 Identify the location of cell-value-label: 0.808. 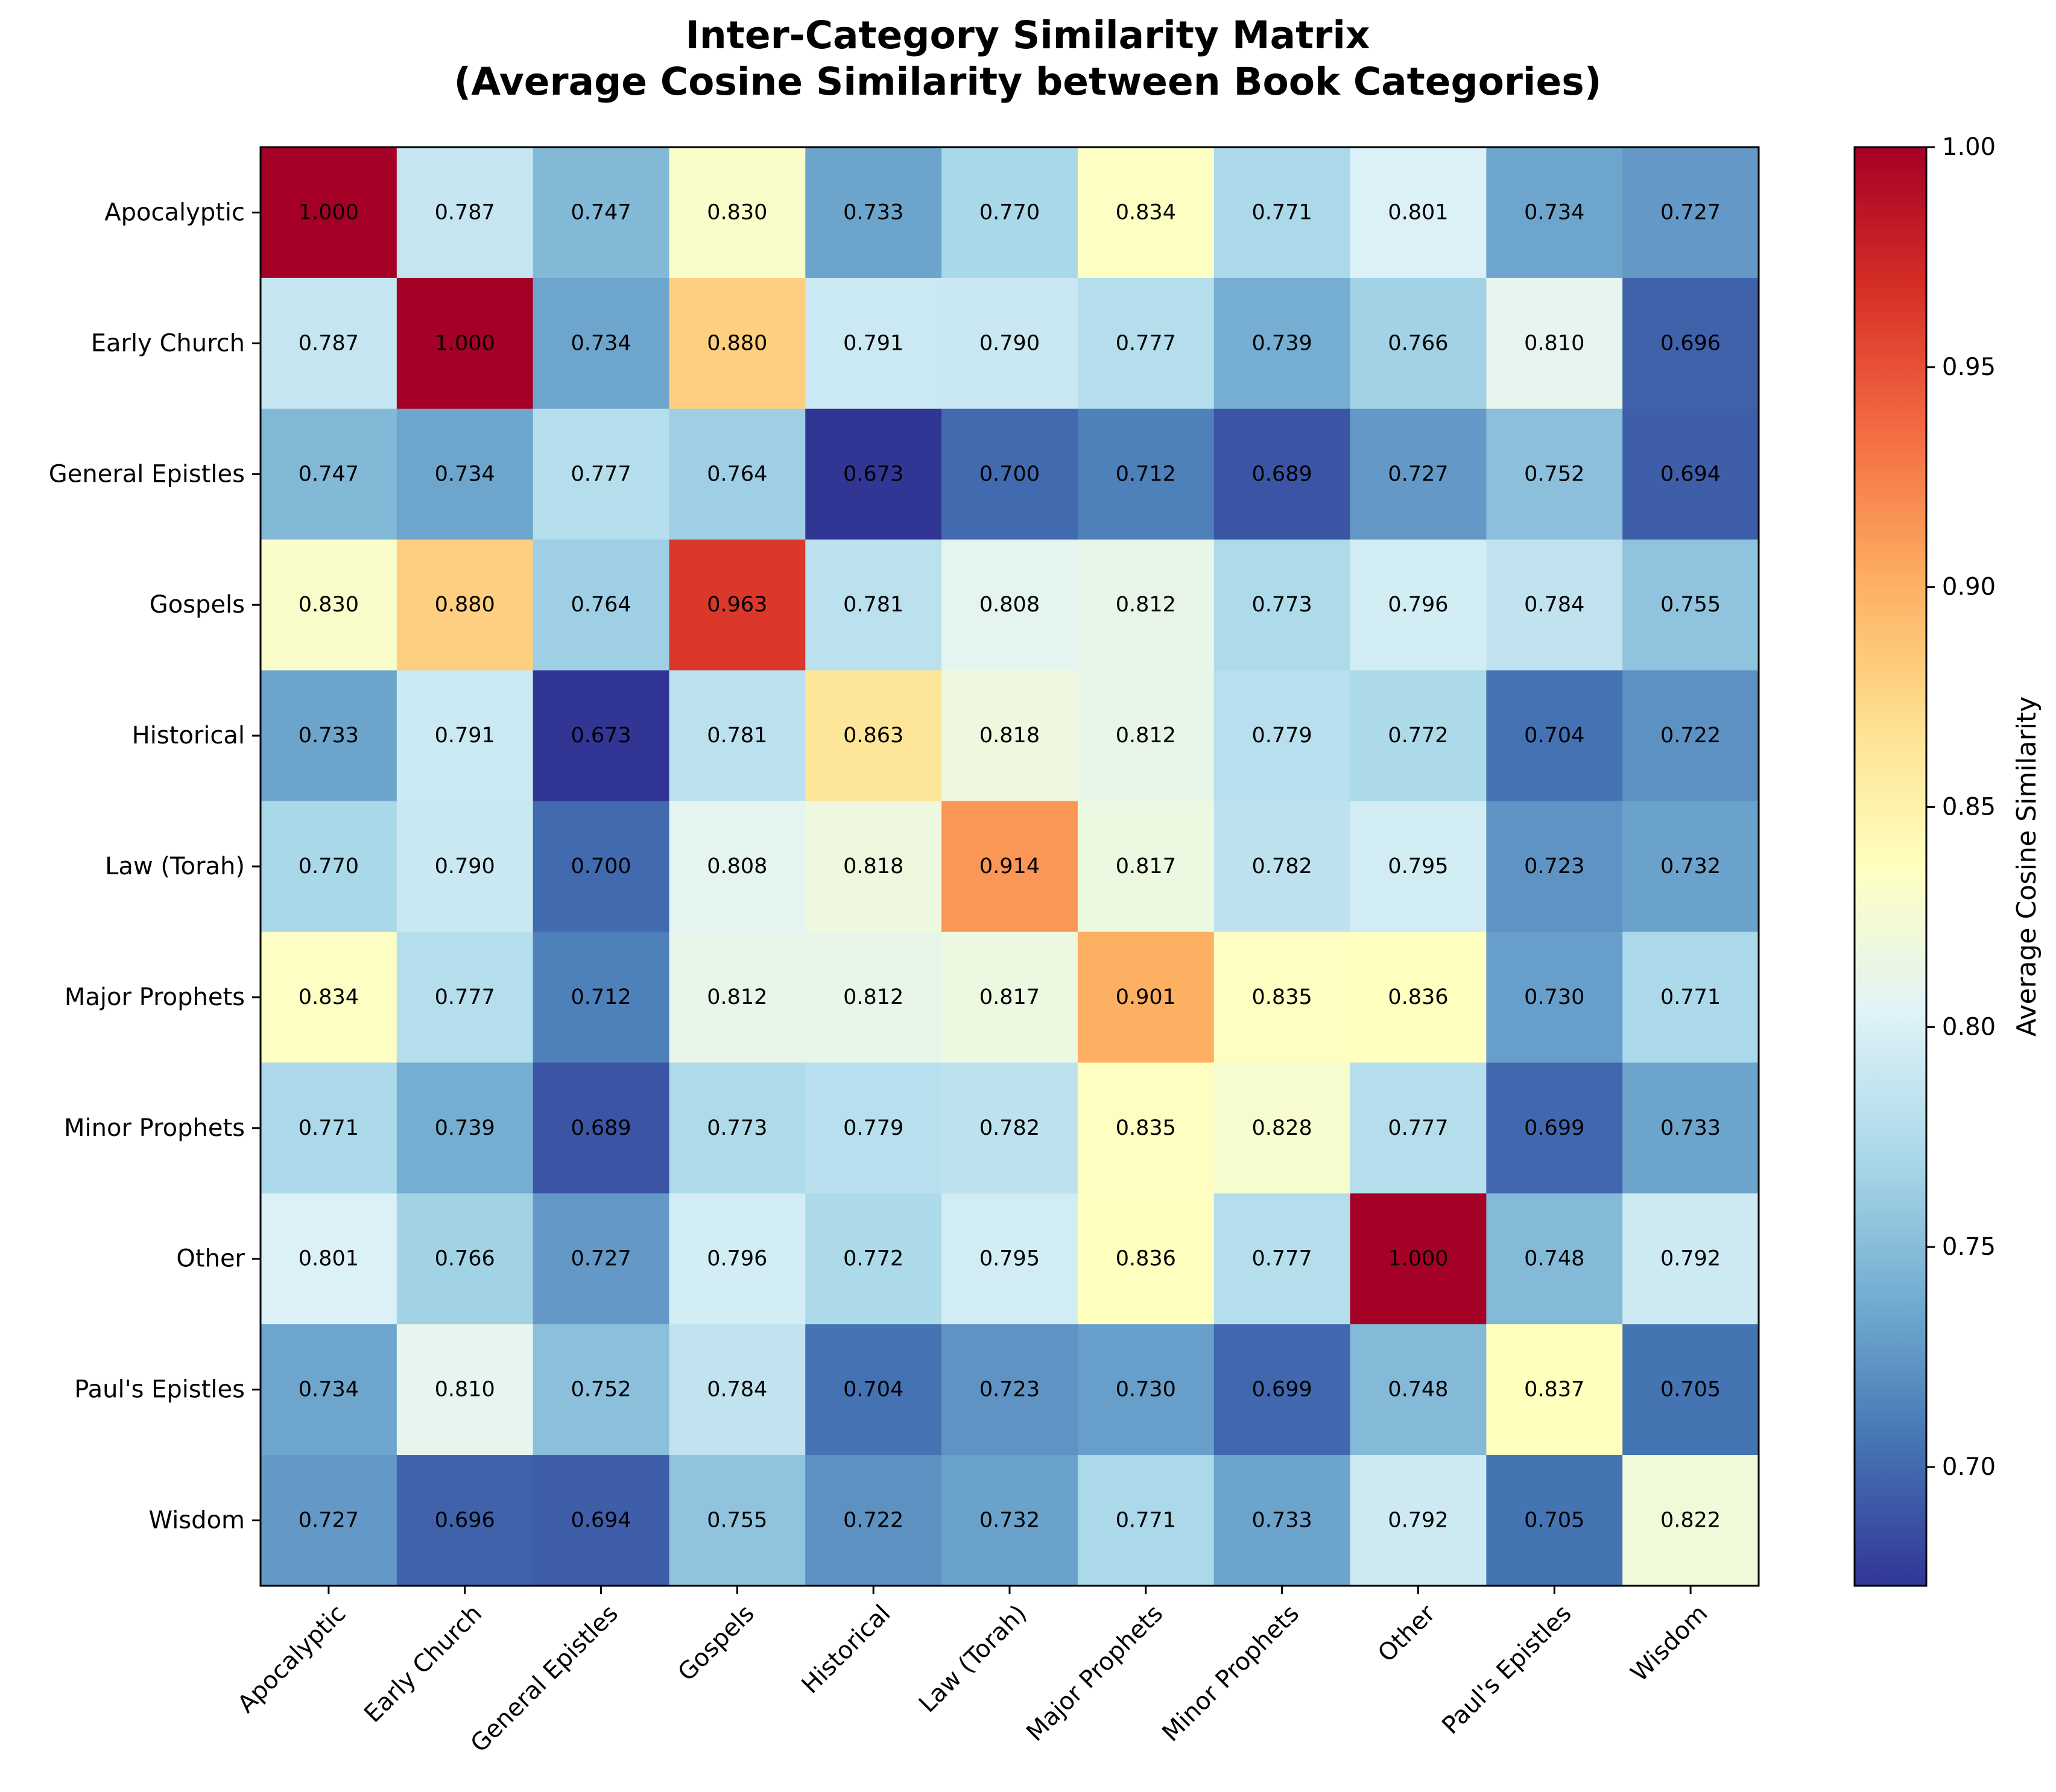
(1010, 605).